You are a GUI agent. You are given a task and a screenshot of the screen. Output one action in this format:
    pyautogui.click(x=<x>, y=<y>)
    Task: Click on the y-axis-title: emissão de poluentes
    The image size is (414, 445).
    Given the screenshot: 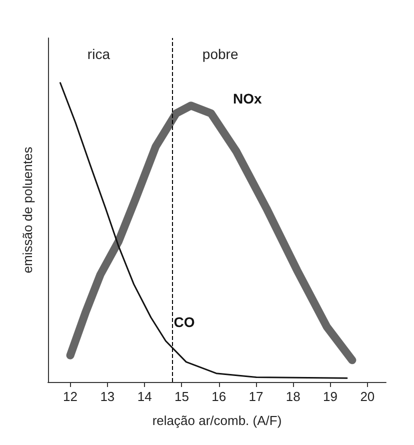 What is the action you would take?
    pyautogui.click(x=27, y=210)
    